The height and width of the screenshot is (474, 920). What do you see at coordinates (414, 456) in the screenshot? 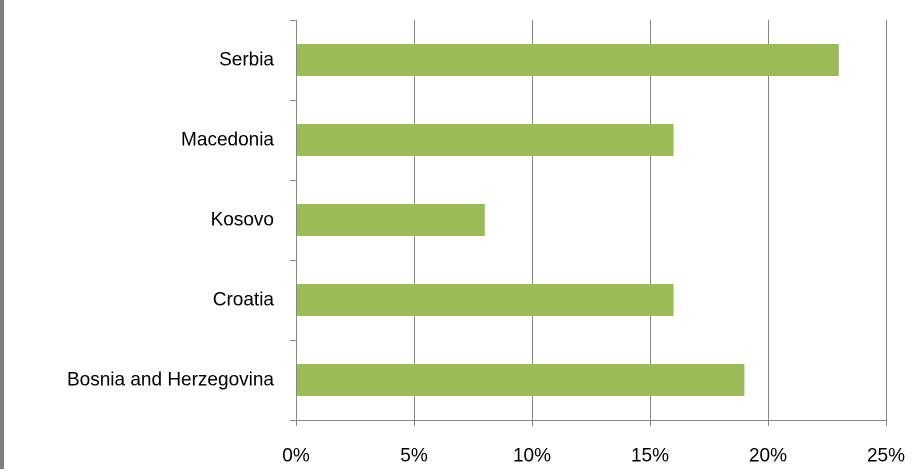
I see `x-tick-label: 5%` at bounding box center [414, 456].